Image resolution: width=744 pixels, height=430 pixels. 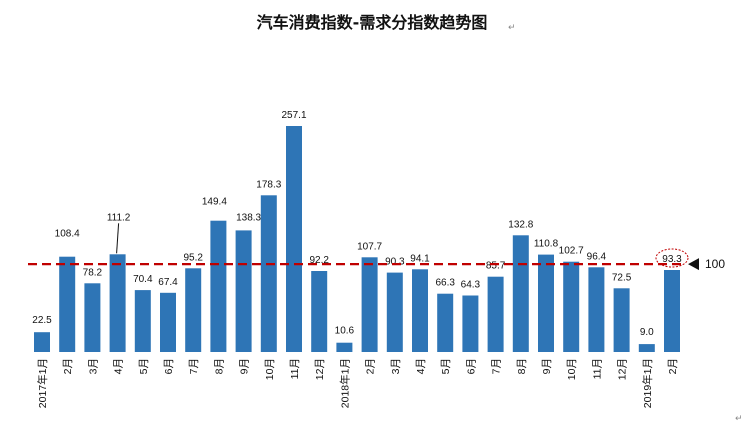 I want to click on x-tick-17: 6月, so click(x=471, y=366).